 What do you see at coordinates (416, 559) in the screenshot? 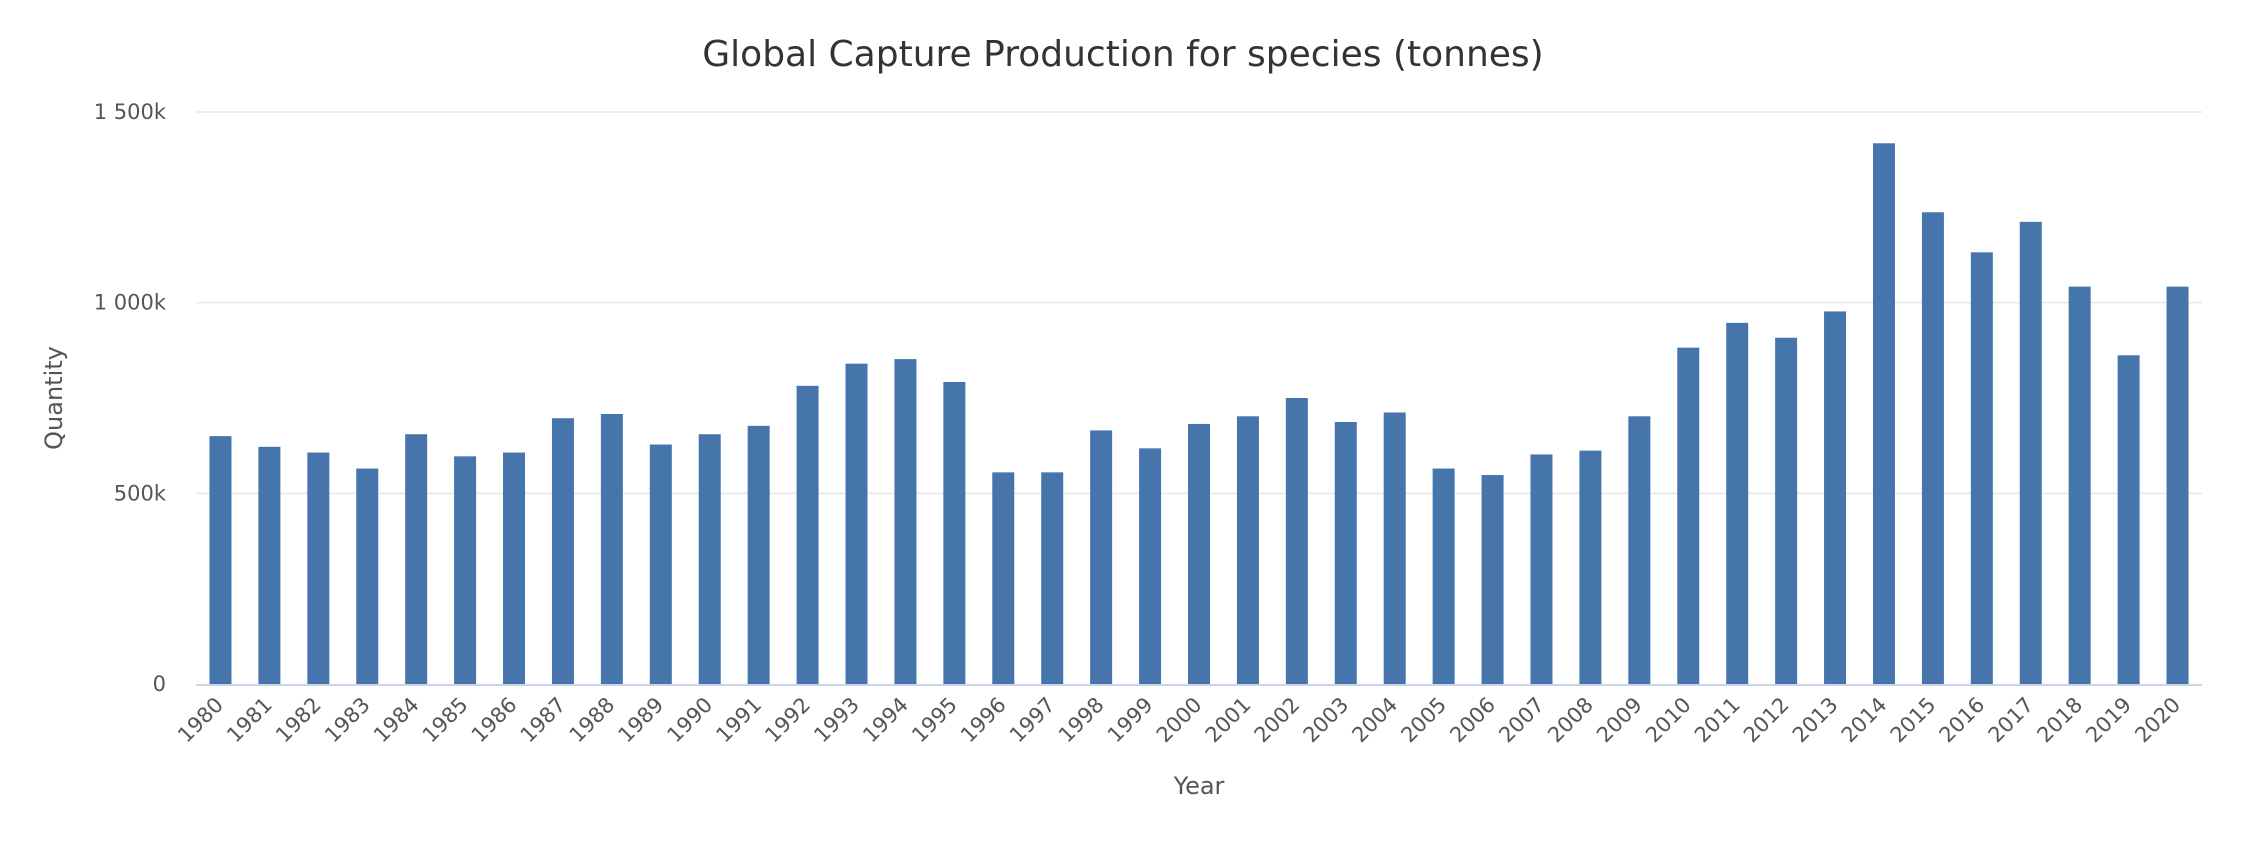
I see `bar-1984` at bounding box center [416, 559].